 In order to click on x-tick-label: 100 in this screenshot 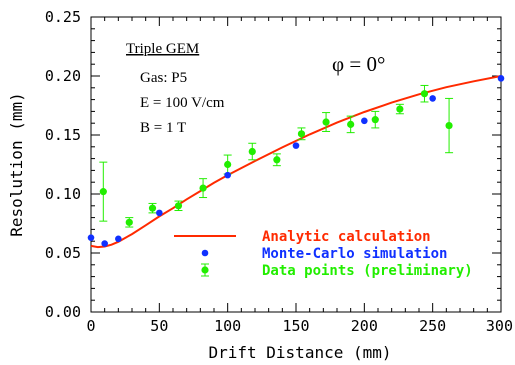, I will do `click(227, 326)`.